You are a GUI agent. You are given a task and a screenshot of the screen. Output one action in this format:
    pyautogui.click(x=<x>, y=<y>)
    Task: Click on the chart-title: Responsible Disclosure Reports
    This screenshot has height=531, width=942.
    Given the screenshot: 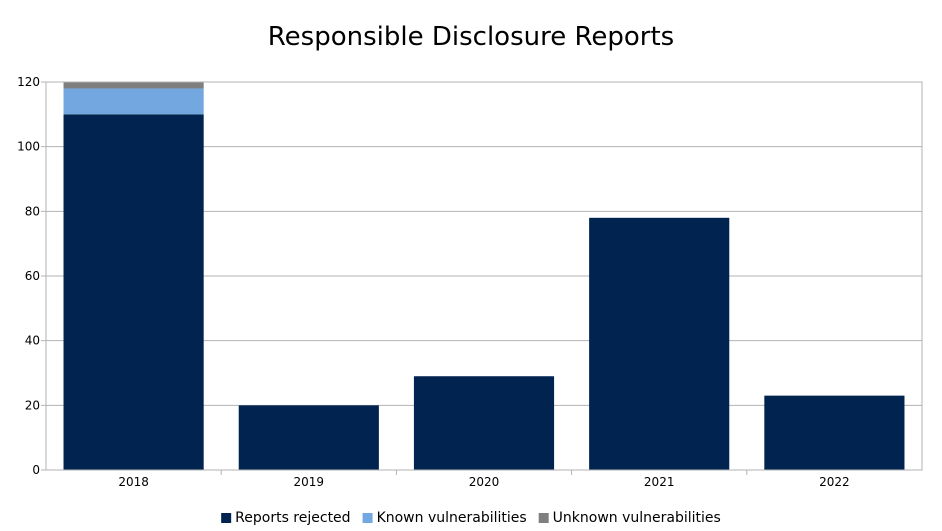 What is the action you would take?
    pyautogui.click(x=471, y=37)
    